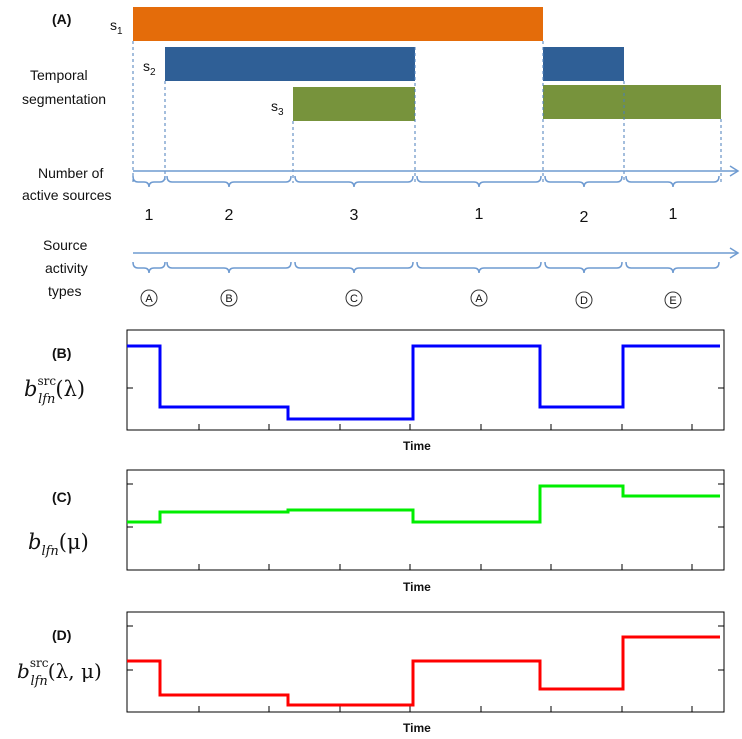  Describe the element at coordinates (632, 102) in the screenshot. I see `bar-s3-second` at that location.